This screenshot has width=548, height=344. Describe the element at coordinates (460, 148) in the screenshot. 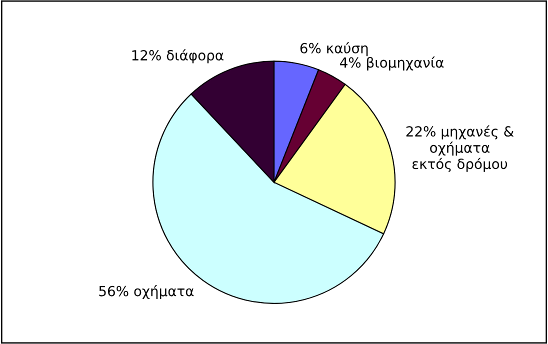

I see `slice-label: 22% μηχανές & οχήματα εκτός δρόμου` at that location.